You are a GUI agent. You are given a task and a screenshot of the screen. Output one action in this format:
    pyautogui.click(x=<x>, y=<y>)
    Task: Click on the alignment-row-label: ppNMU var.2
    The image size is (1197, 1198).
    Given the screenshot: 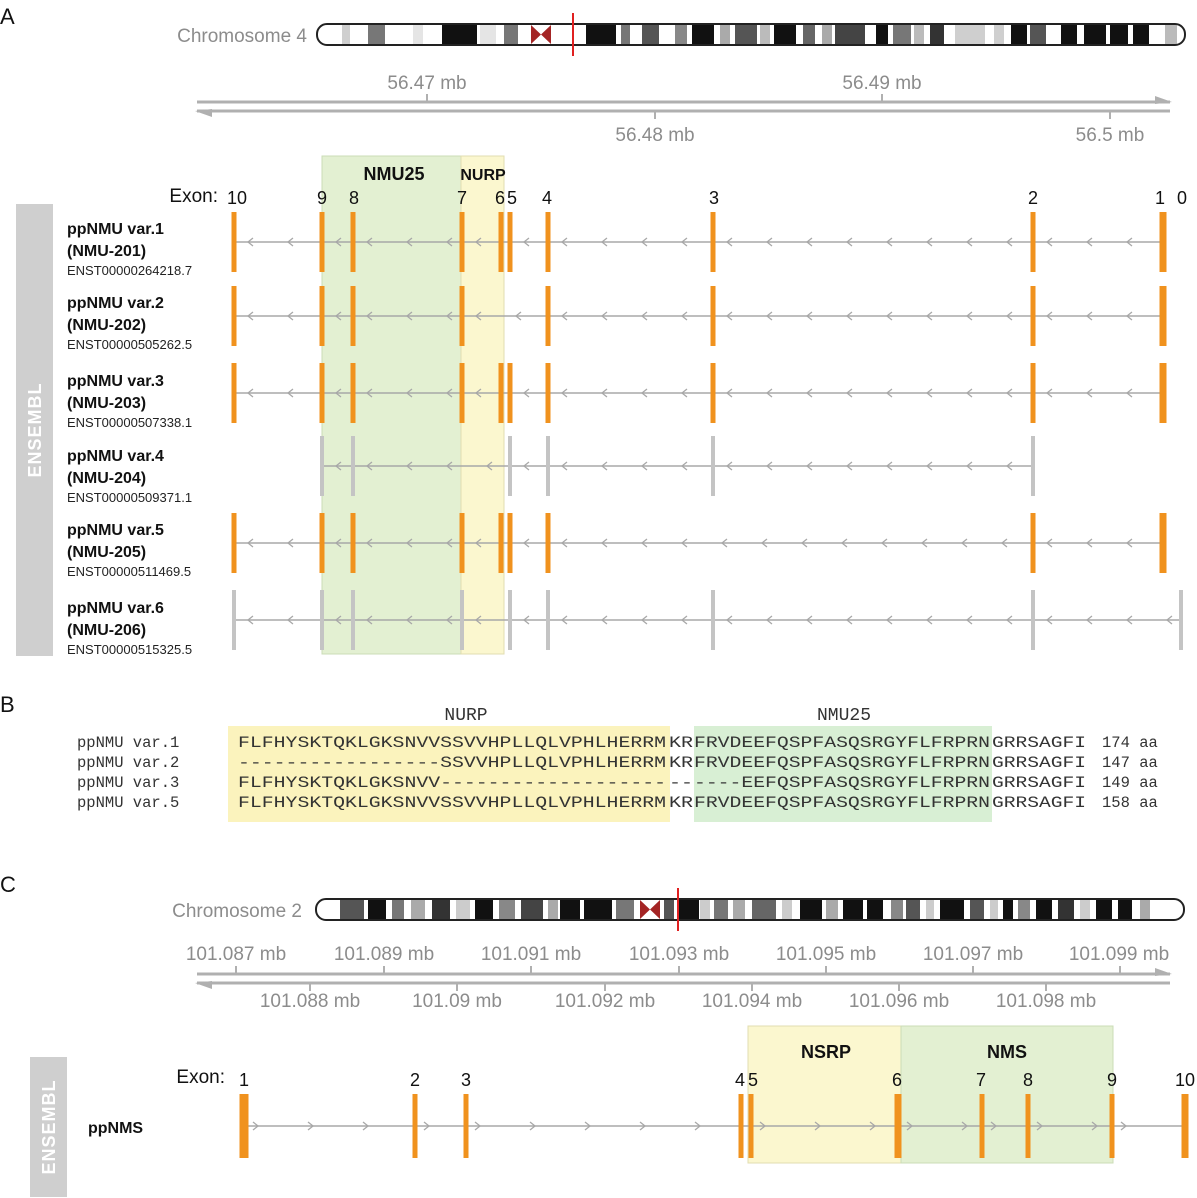 What is the action you would take?
    pyautogui.click(x=128, y=763)
    